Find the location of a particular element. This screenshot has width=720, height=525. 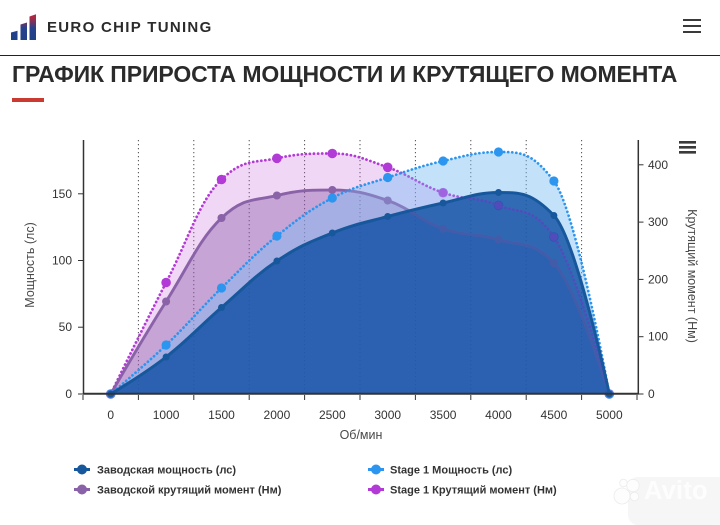

svg-text: 1000 is located at coordinates (166, 415).